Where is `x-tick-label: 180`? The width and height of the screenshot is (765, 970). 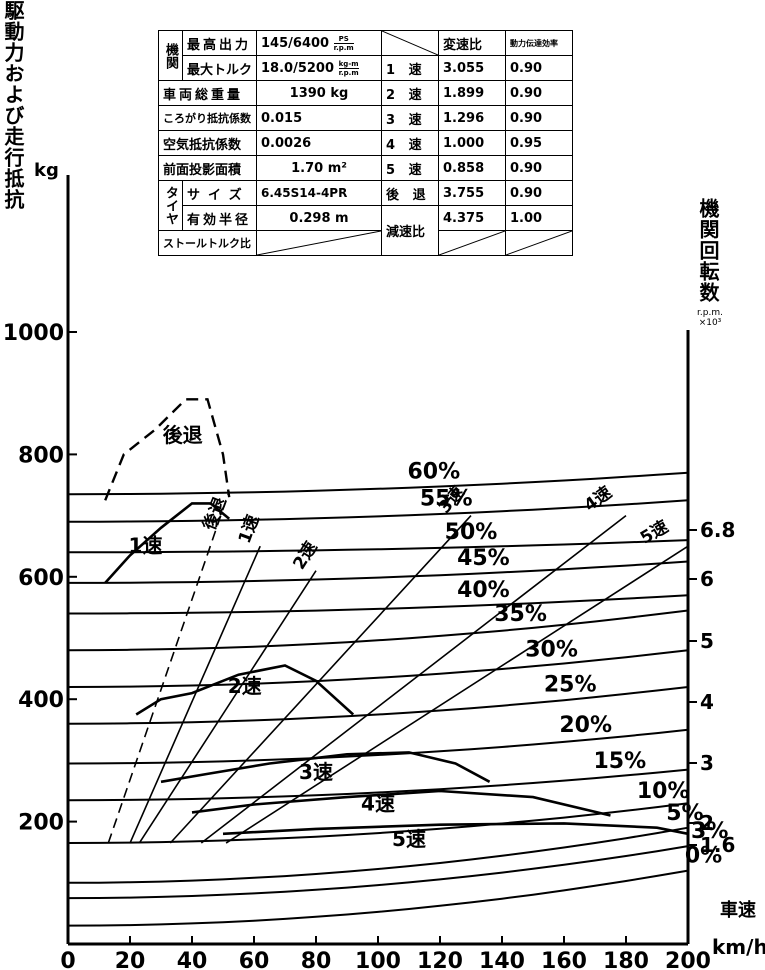
x-tick-label: 180 is located at coordinates (626, 959).